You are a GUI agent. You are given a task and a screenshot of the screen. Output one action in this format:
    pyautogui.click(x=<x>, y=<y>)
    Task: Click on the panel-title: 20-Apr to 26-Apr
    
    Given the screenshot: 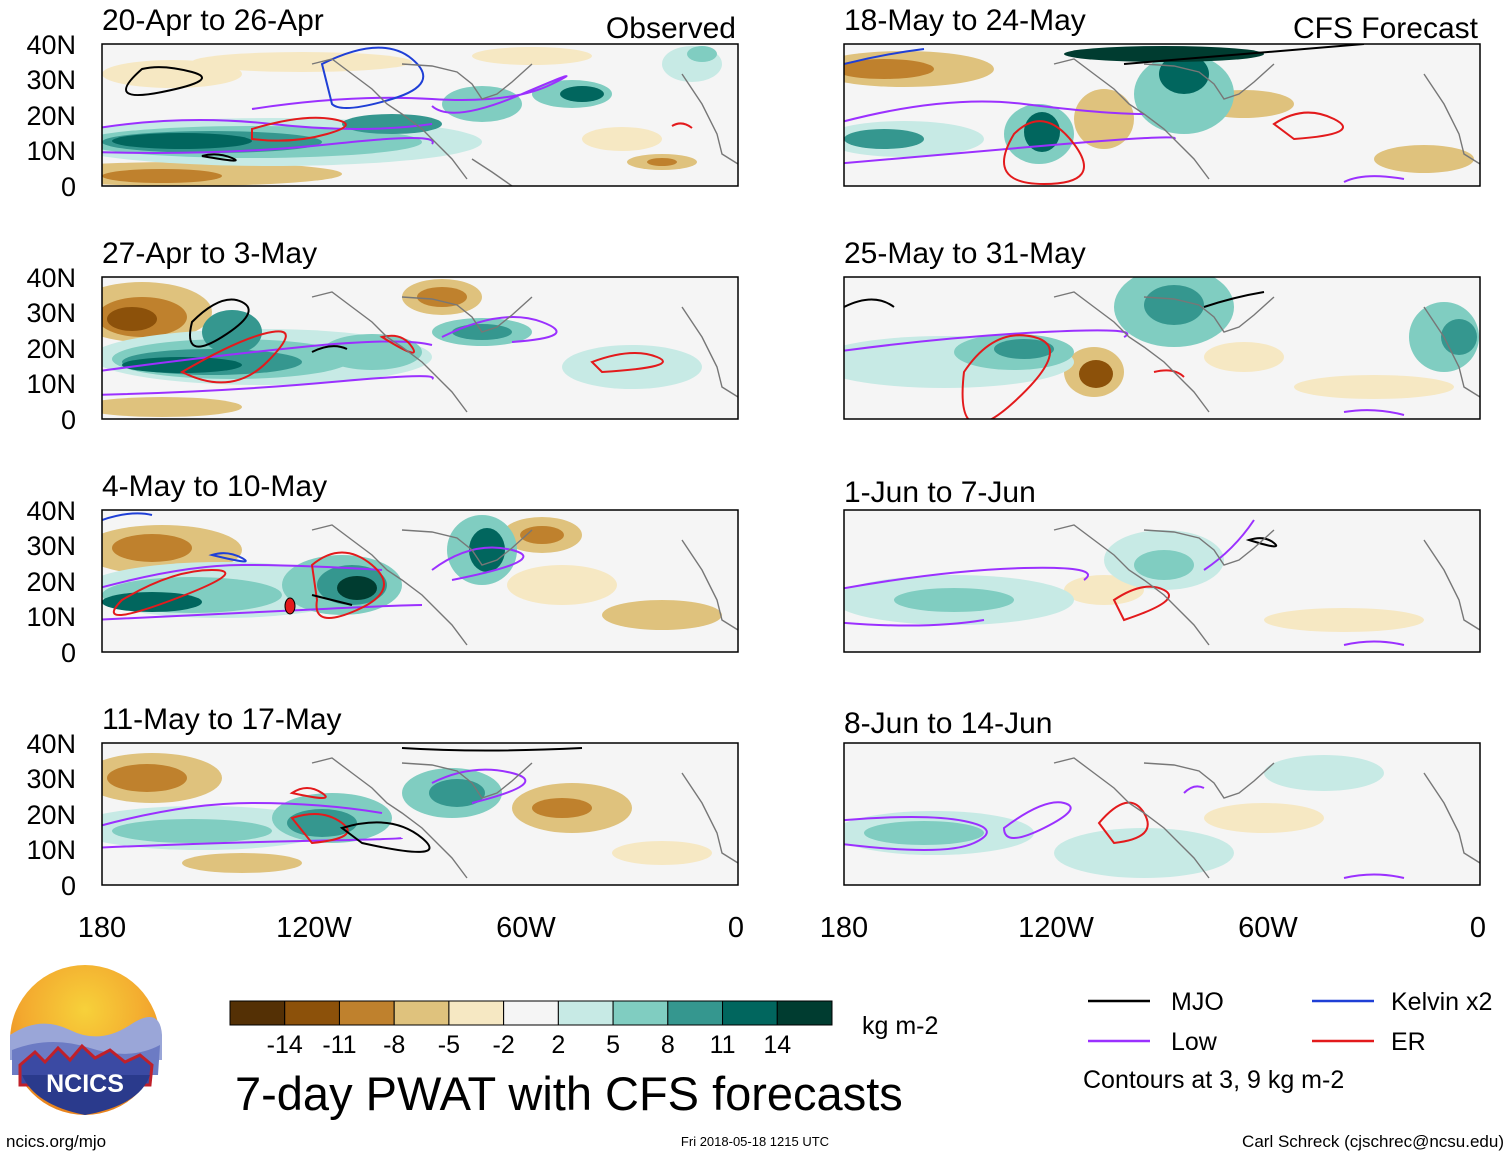 What is the action you would take?
    pyautogui.click(x=213, y=20)
    